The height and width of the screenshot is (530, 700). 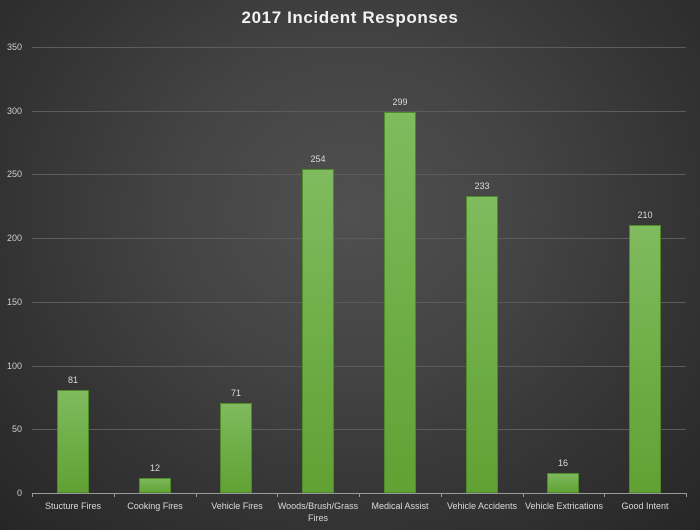 What do you see at coordinates (482, 506) in the screenshot?
I see `x-category-label: Vehicle Accidents` at bounding box center [482, 506].